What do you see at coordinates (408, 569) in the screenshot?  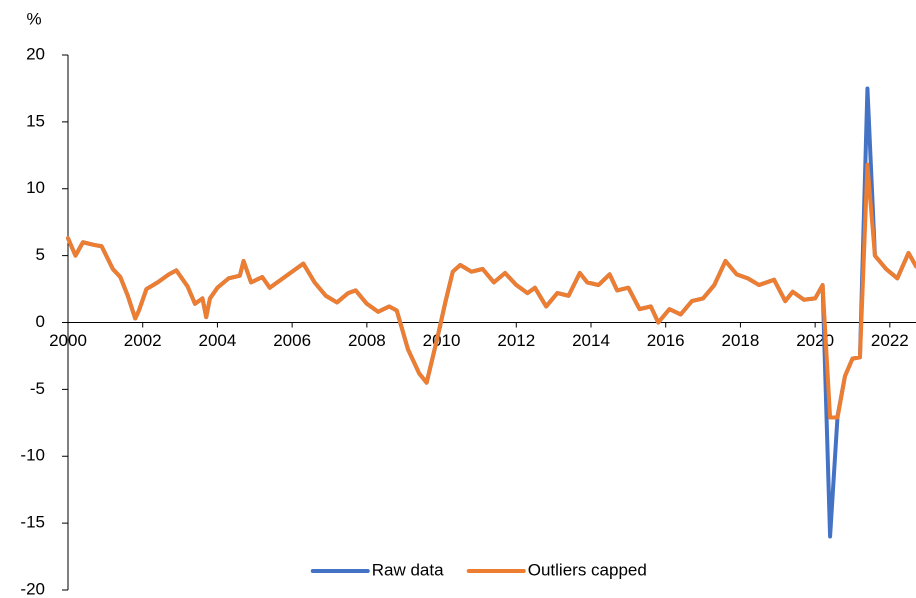 I see `legend-label: Raw data` at bounding box center [408, 569].